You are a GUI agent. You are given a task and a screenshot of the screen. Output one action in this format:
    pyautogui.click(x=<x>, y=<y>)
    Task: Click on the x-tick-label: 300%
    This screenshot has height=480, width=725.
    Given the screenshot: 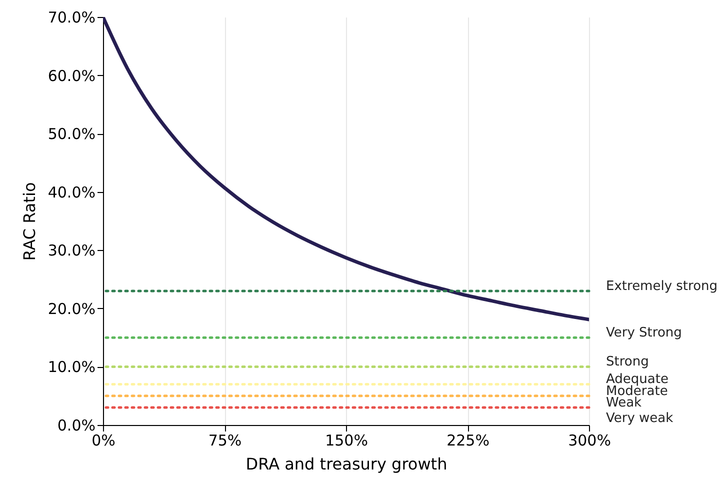 What is the action you would take?
    pyautogui.click(x=589, y=441)
    